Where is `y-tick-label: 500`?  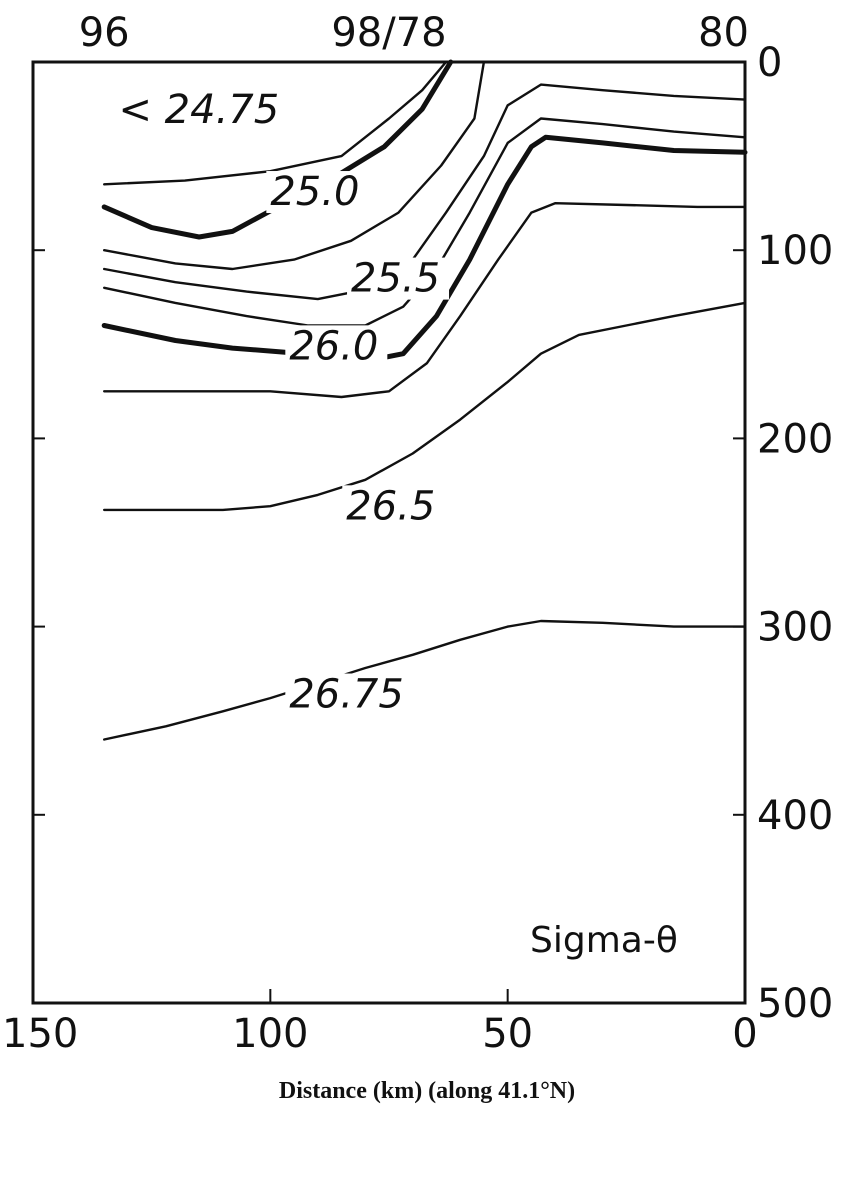
y-tick-label: 500 is located at coordinates (795, 1004).